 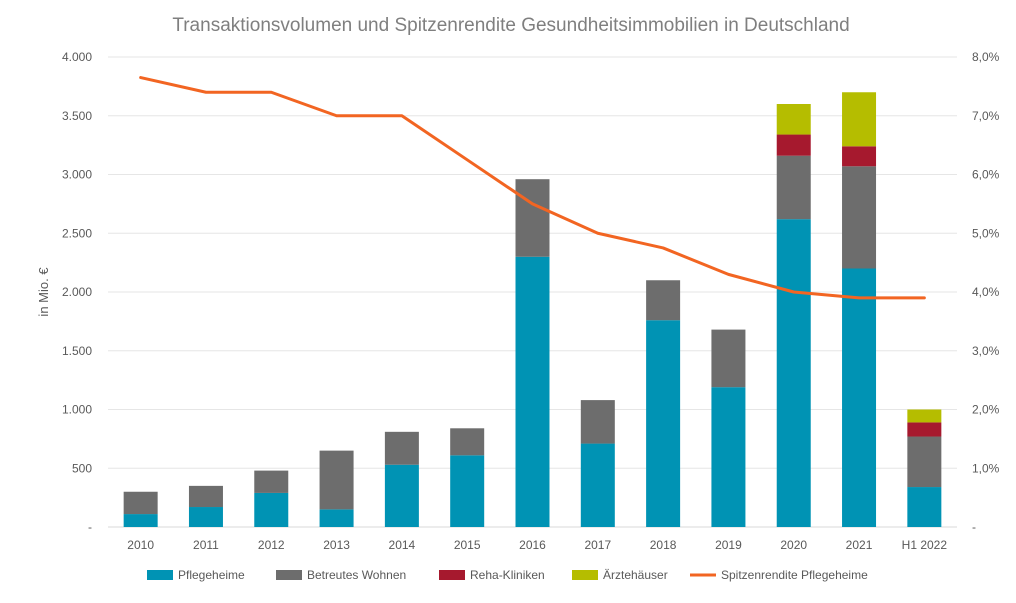 I want to click on legend-label: Betreutes Wohnen, so click(x=356, y=575).